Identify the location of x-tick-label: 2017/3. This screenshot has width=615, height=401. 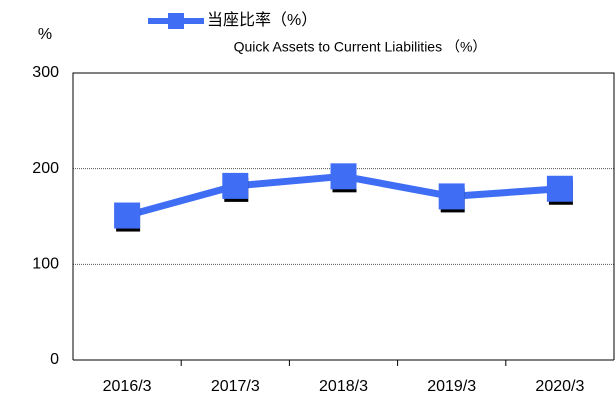
(235, 386).